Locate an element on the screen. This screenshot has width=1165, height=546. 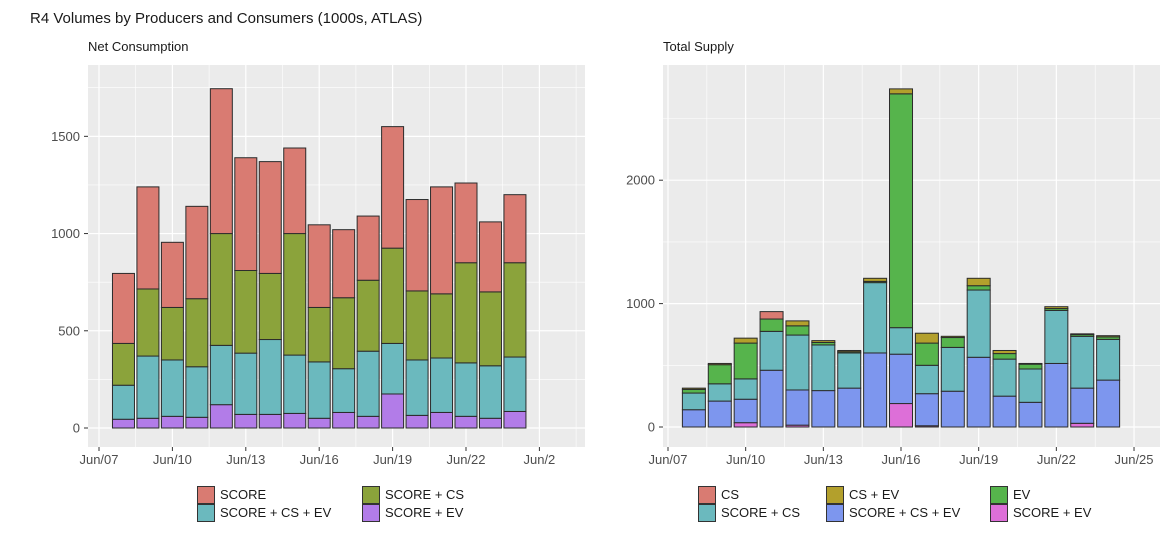
y-tick-label: 1500 is located at coordinates (65, 136).